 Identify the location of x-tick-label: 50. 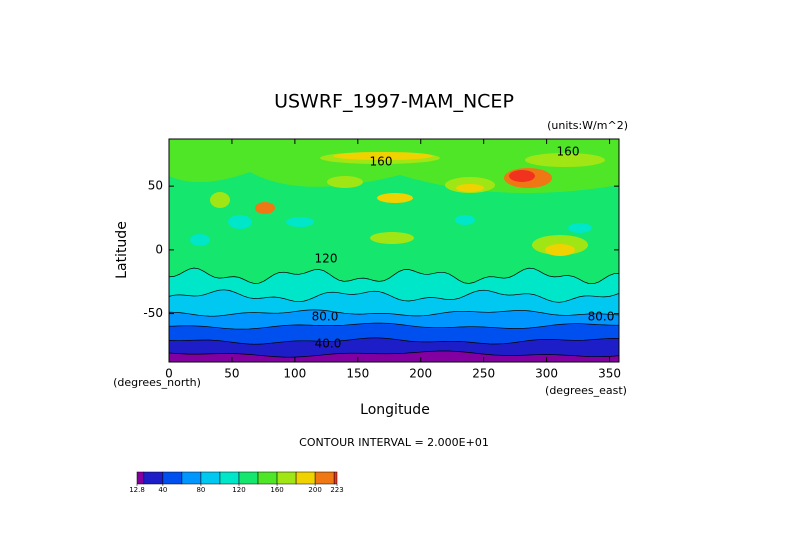
(231, 374).